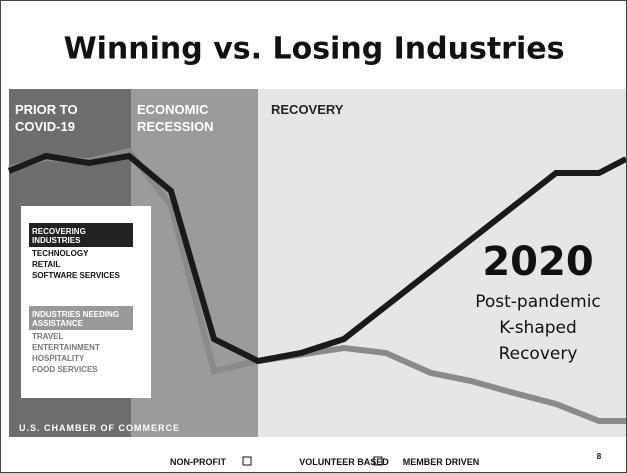 This screenshot has height=473, width=627. What do you see at coordinates (45, 126) in the screenshot?
I see `phase-label: COVID-19` at bounding box center [45, 126].